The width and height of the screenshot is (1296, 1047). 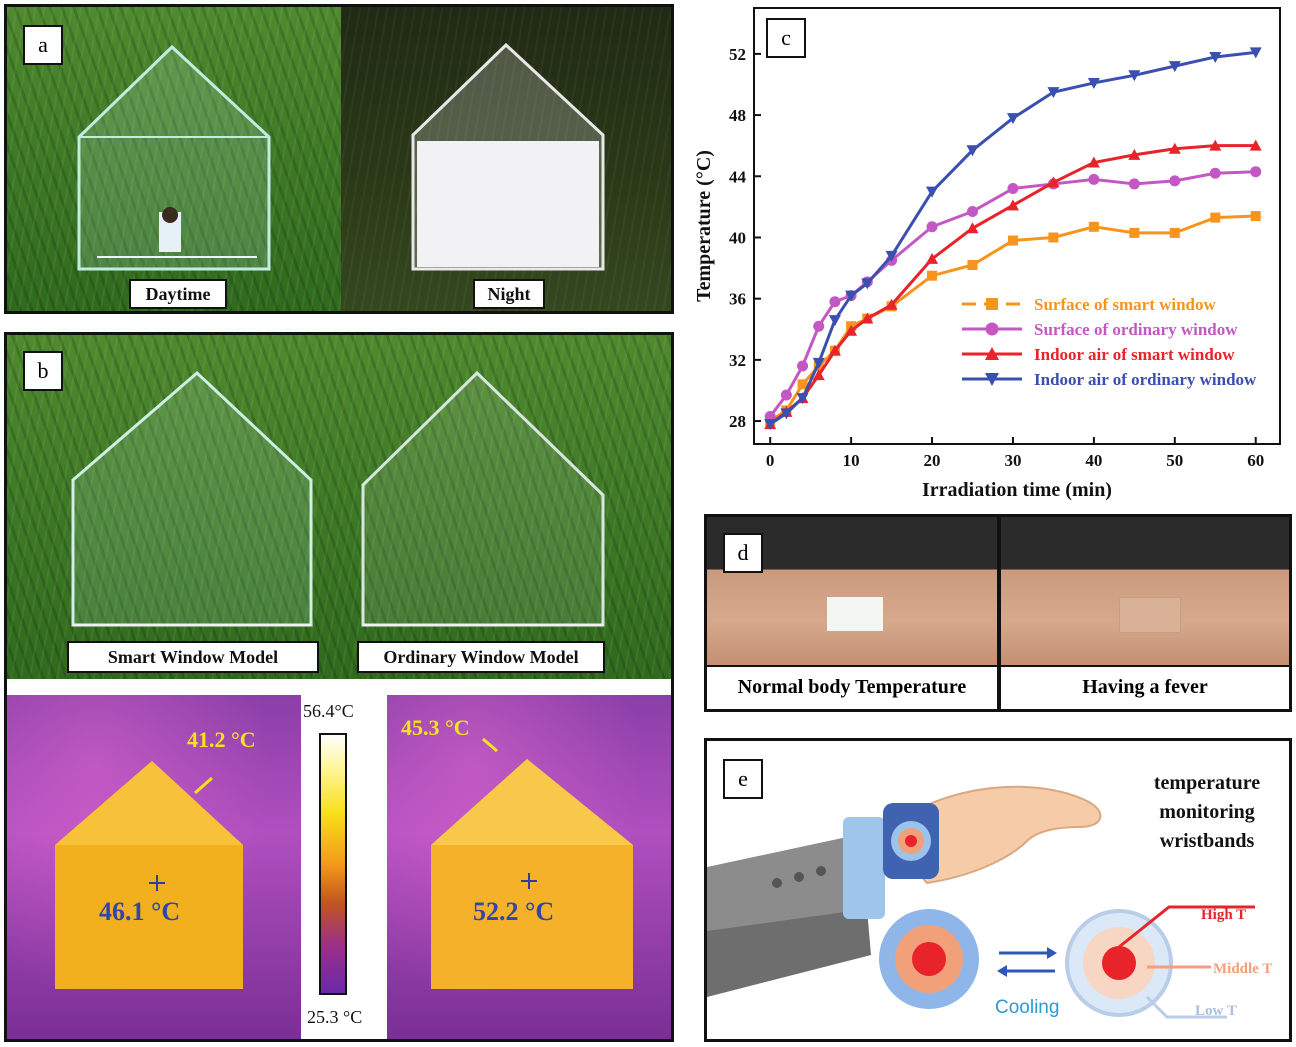 I want to click on y-tick-label: 32, so click(x=737, y=360).